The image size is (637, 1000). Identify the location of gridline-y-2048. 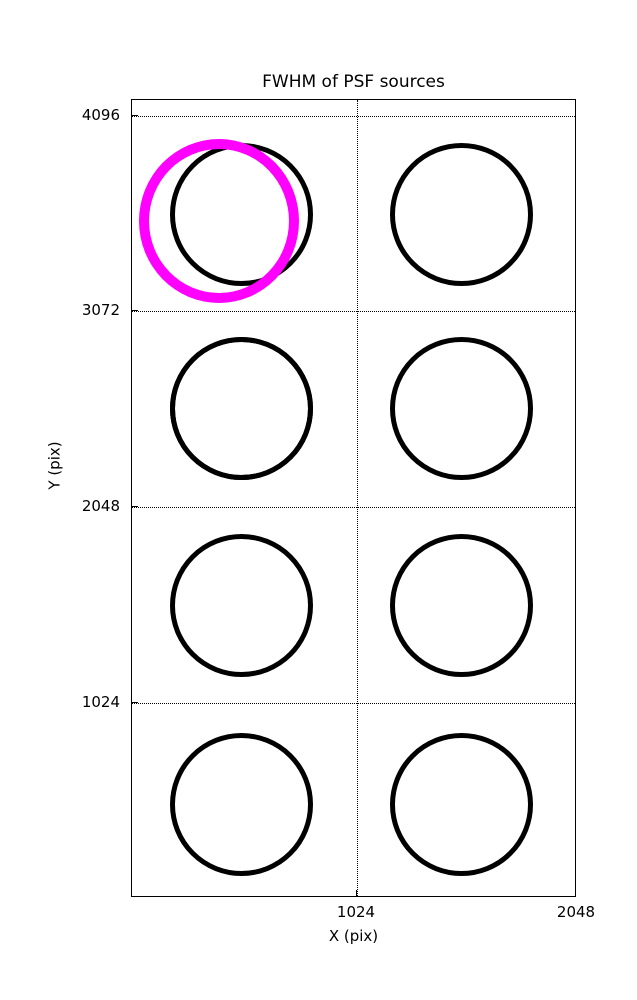
(353, 507).